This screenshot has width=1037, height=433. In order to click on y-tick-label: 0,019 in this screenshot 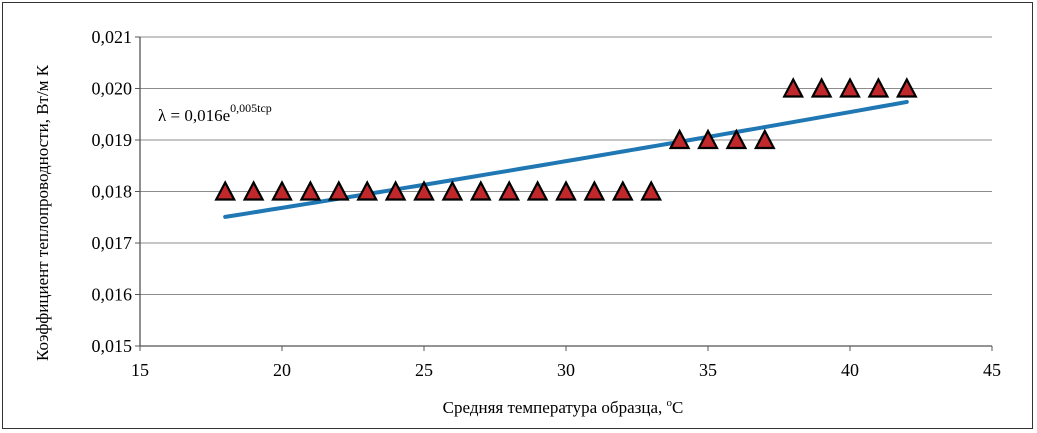, I will do `click(112, 140)`.